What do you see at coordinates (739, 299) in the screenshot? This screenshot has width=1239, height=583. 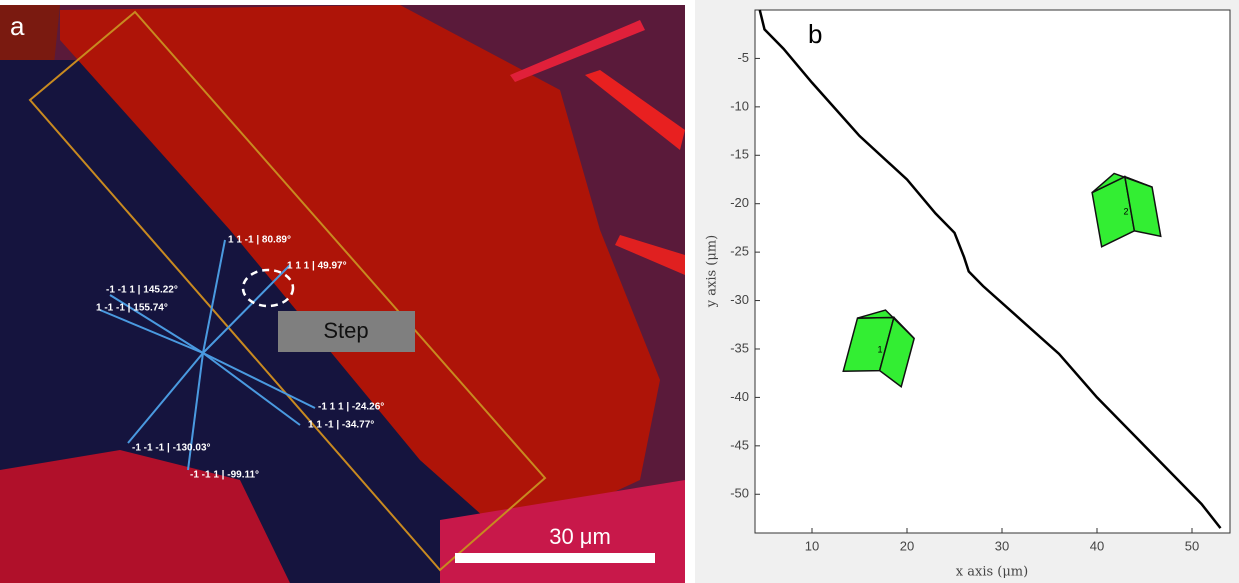 I see `y-tick-label: -30` at bounding box center [739, 299].